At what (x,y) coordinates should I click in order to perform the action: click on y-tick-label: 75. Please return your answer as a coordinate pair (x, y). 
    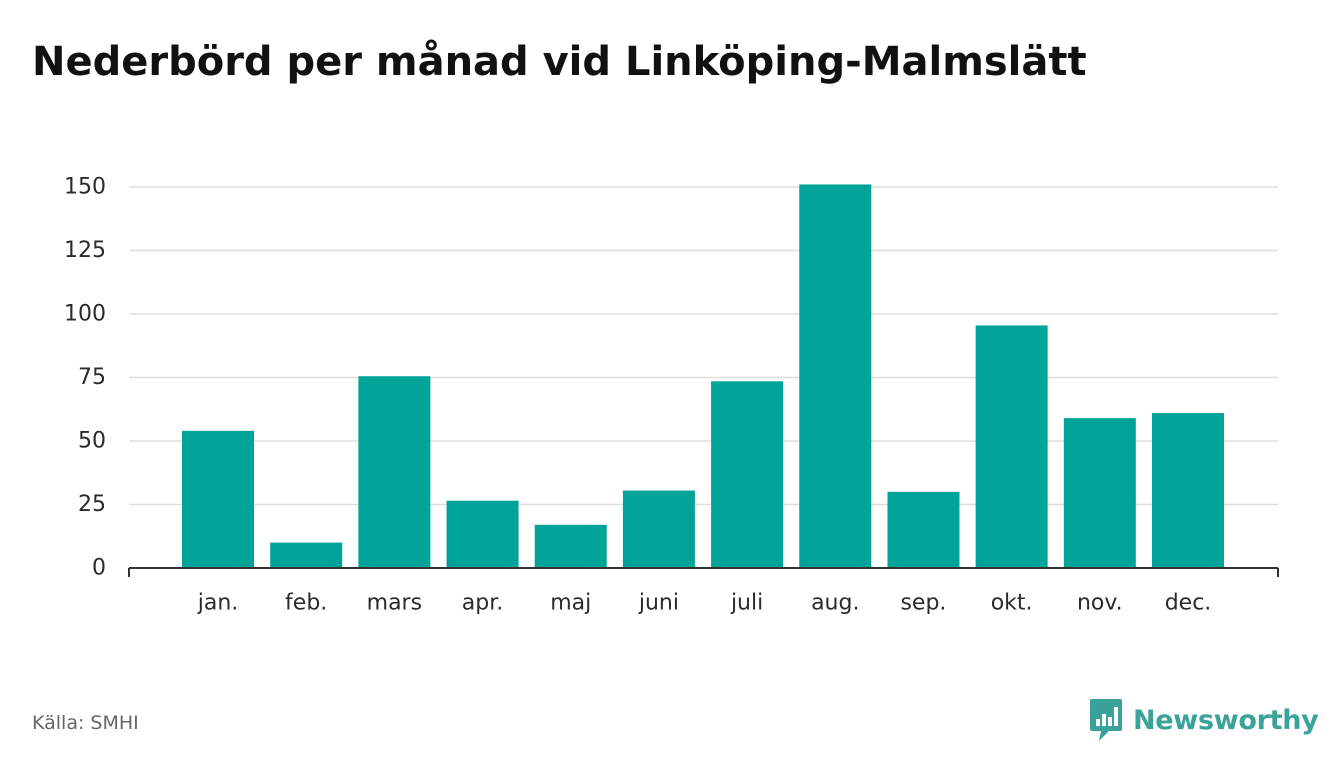
    Looking at the image, I should click on (92, 377).